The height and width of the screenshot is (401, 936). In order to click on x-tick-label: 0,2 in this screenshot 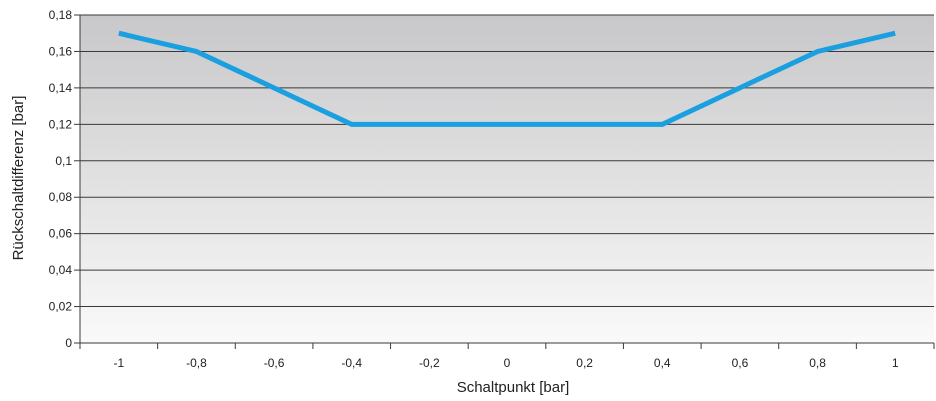, I will do `click(584, 363)`.